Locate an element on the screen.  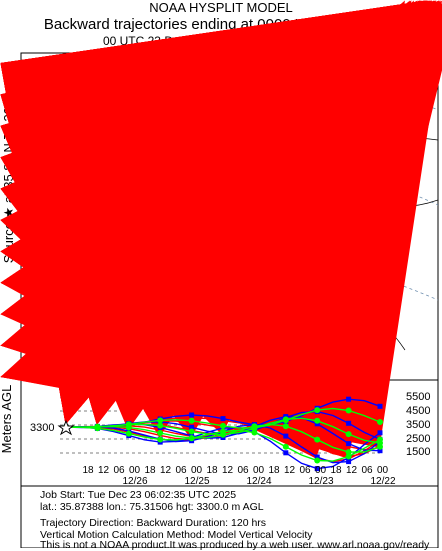
date-tick: 12/24 is located at coordinates (258, 481).